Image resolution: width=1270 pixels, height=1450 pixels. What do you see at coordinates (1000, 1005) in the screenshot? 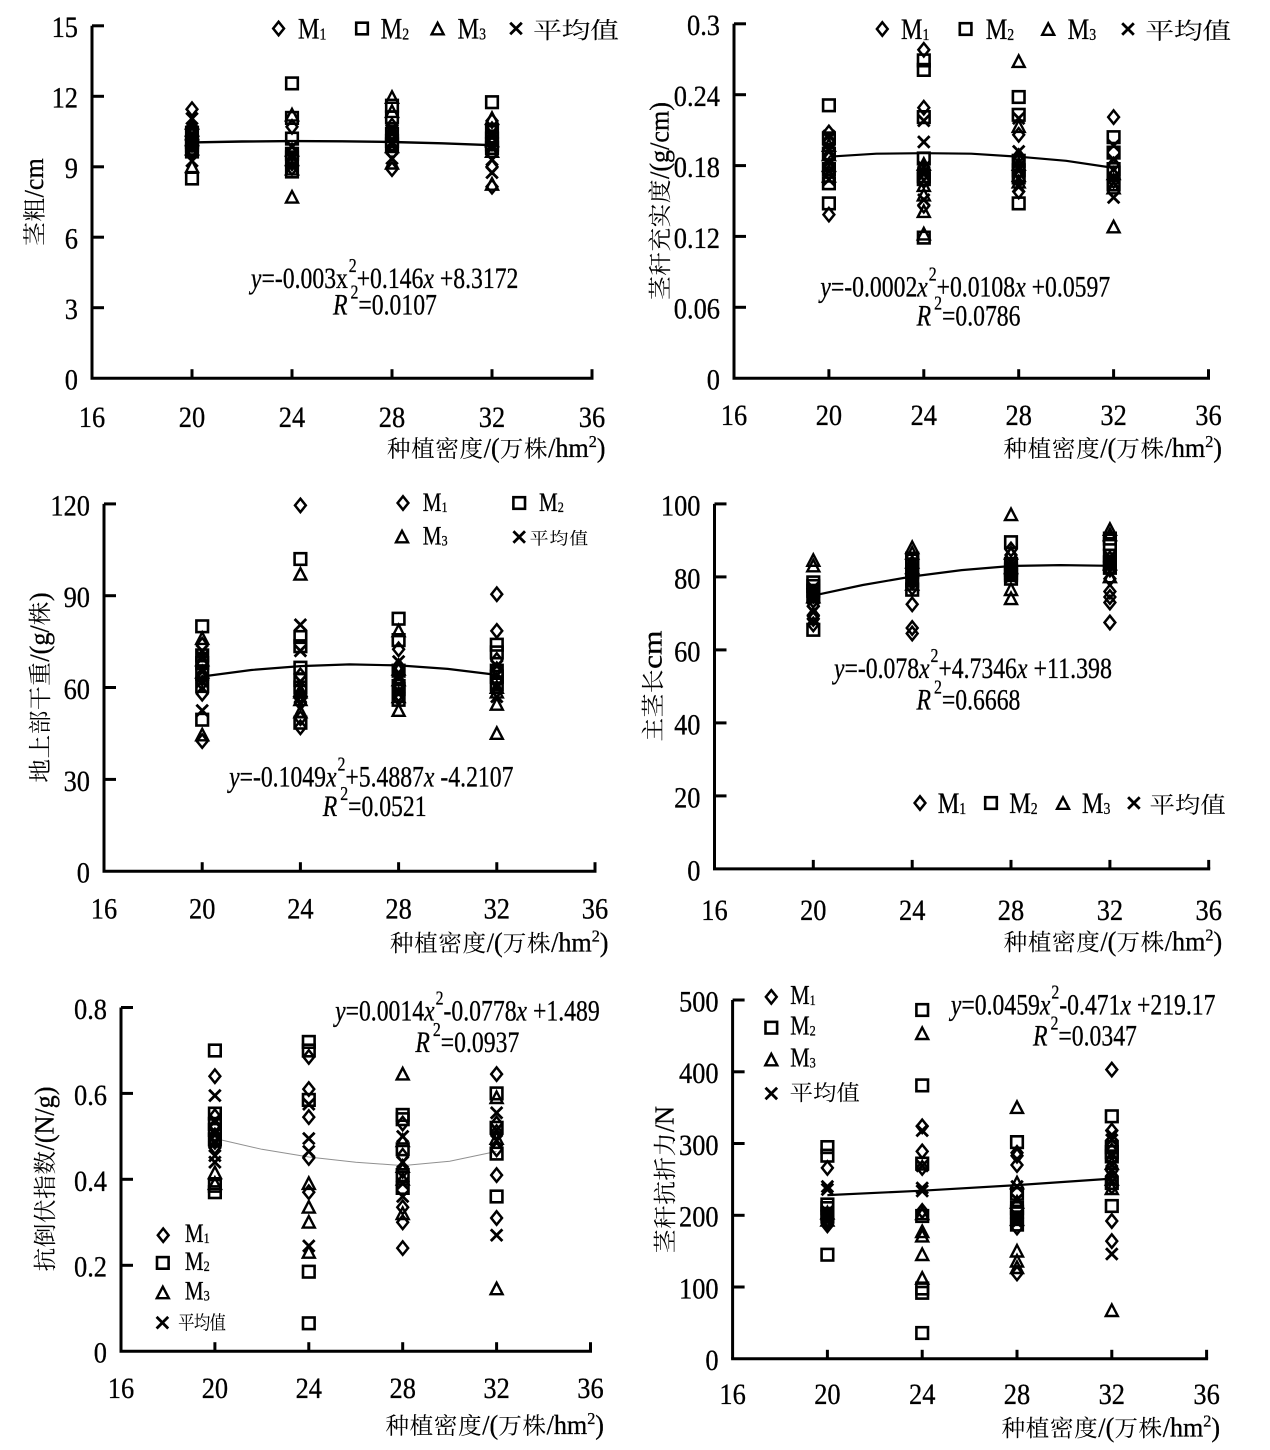
I see `svg-text: =0.0459` at bounding box center [1000, 1005].